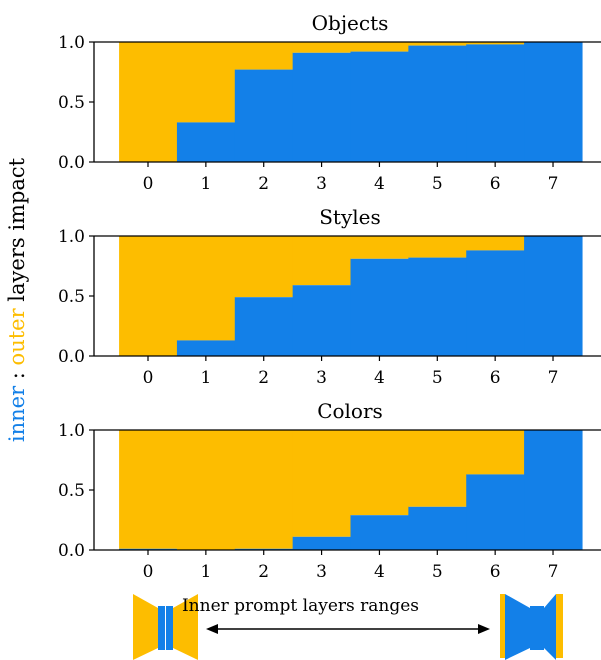 The height and width of the screenshot is (660, 601). I want to click on chart-title: Objects, so click(350, 23).